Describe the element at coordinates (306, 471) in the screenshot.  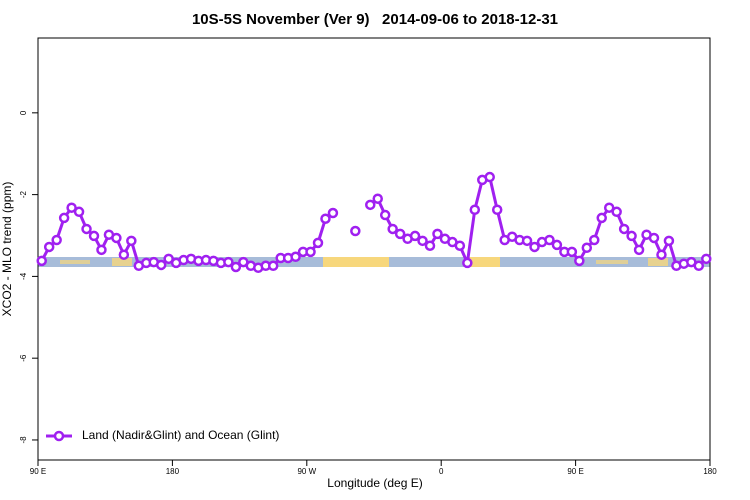
I see `x-tick-label: 90 W` at that location.